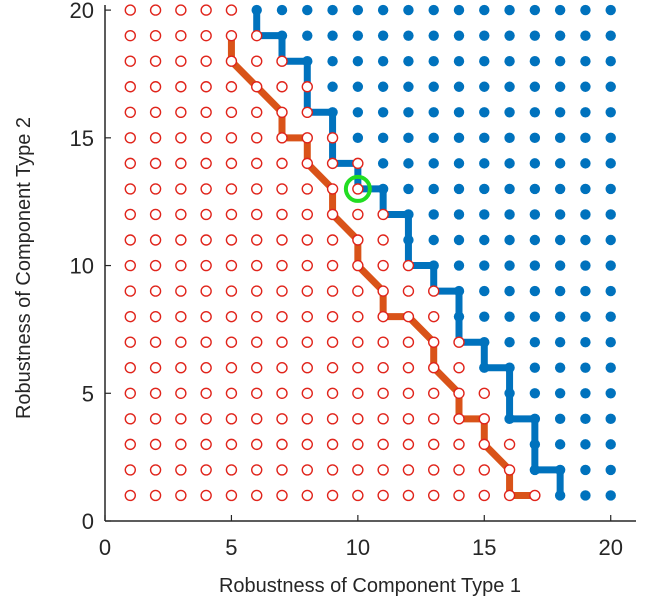 This screenshot has height=612, width=645. What do you see at coordinates (82, 138) in the screenshot?
I see `y-tick-label: 15` at bounding box center [82, 138].